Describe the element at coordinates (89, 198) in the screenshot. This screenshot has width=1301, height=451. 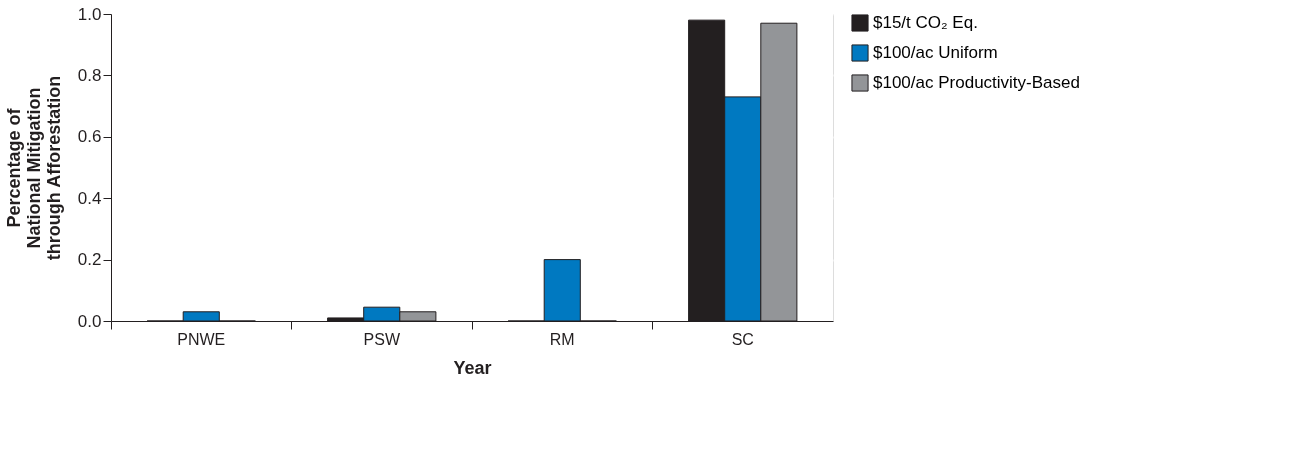
I see `y-tick-label: 0.4` at that location.